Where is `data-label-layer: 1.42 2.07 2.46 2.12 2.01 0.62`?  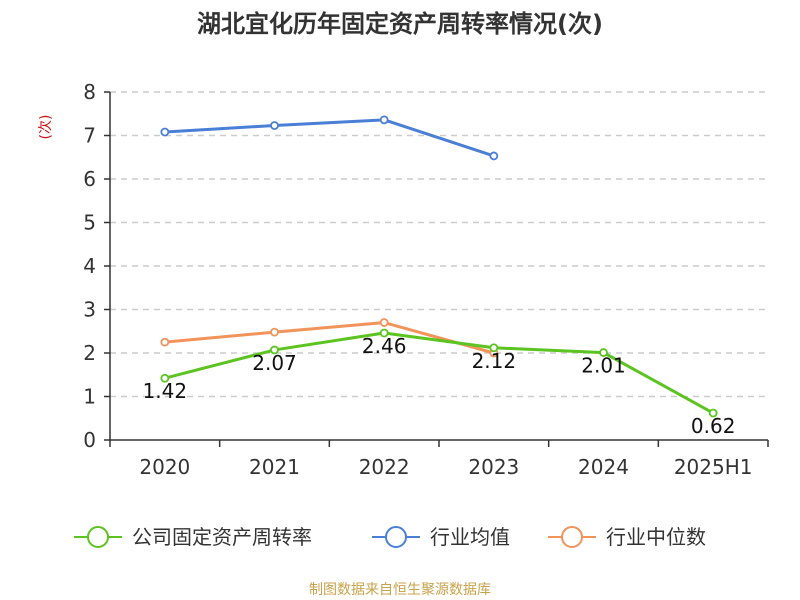
data-label-layer: 1.42 2.07 2.46 2.12 2.01 0.62 is located at coordinates (439, 386).